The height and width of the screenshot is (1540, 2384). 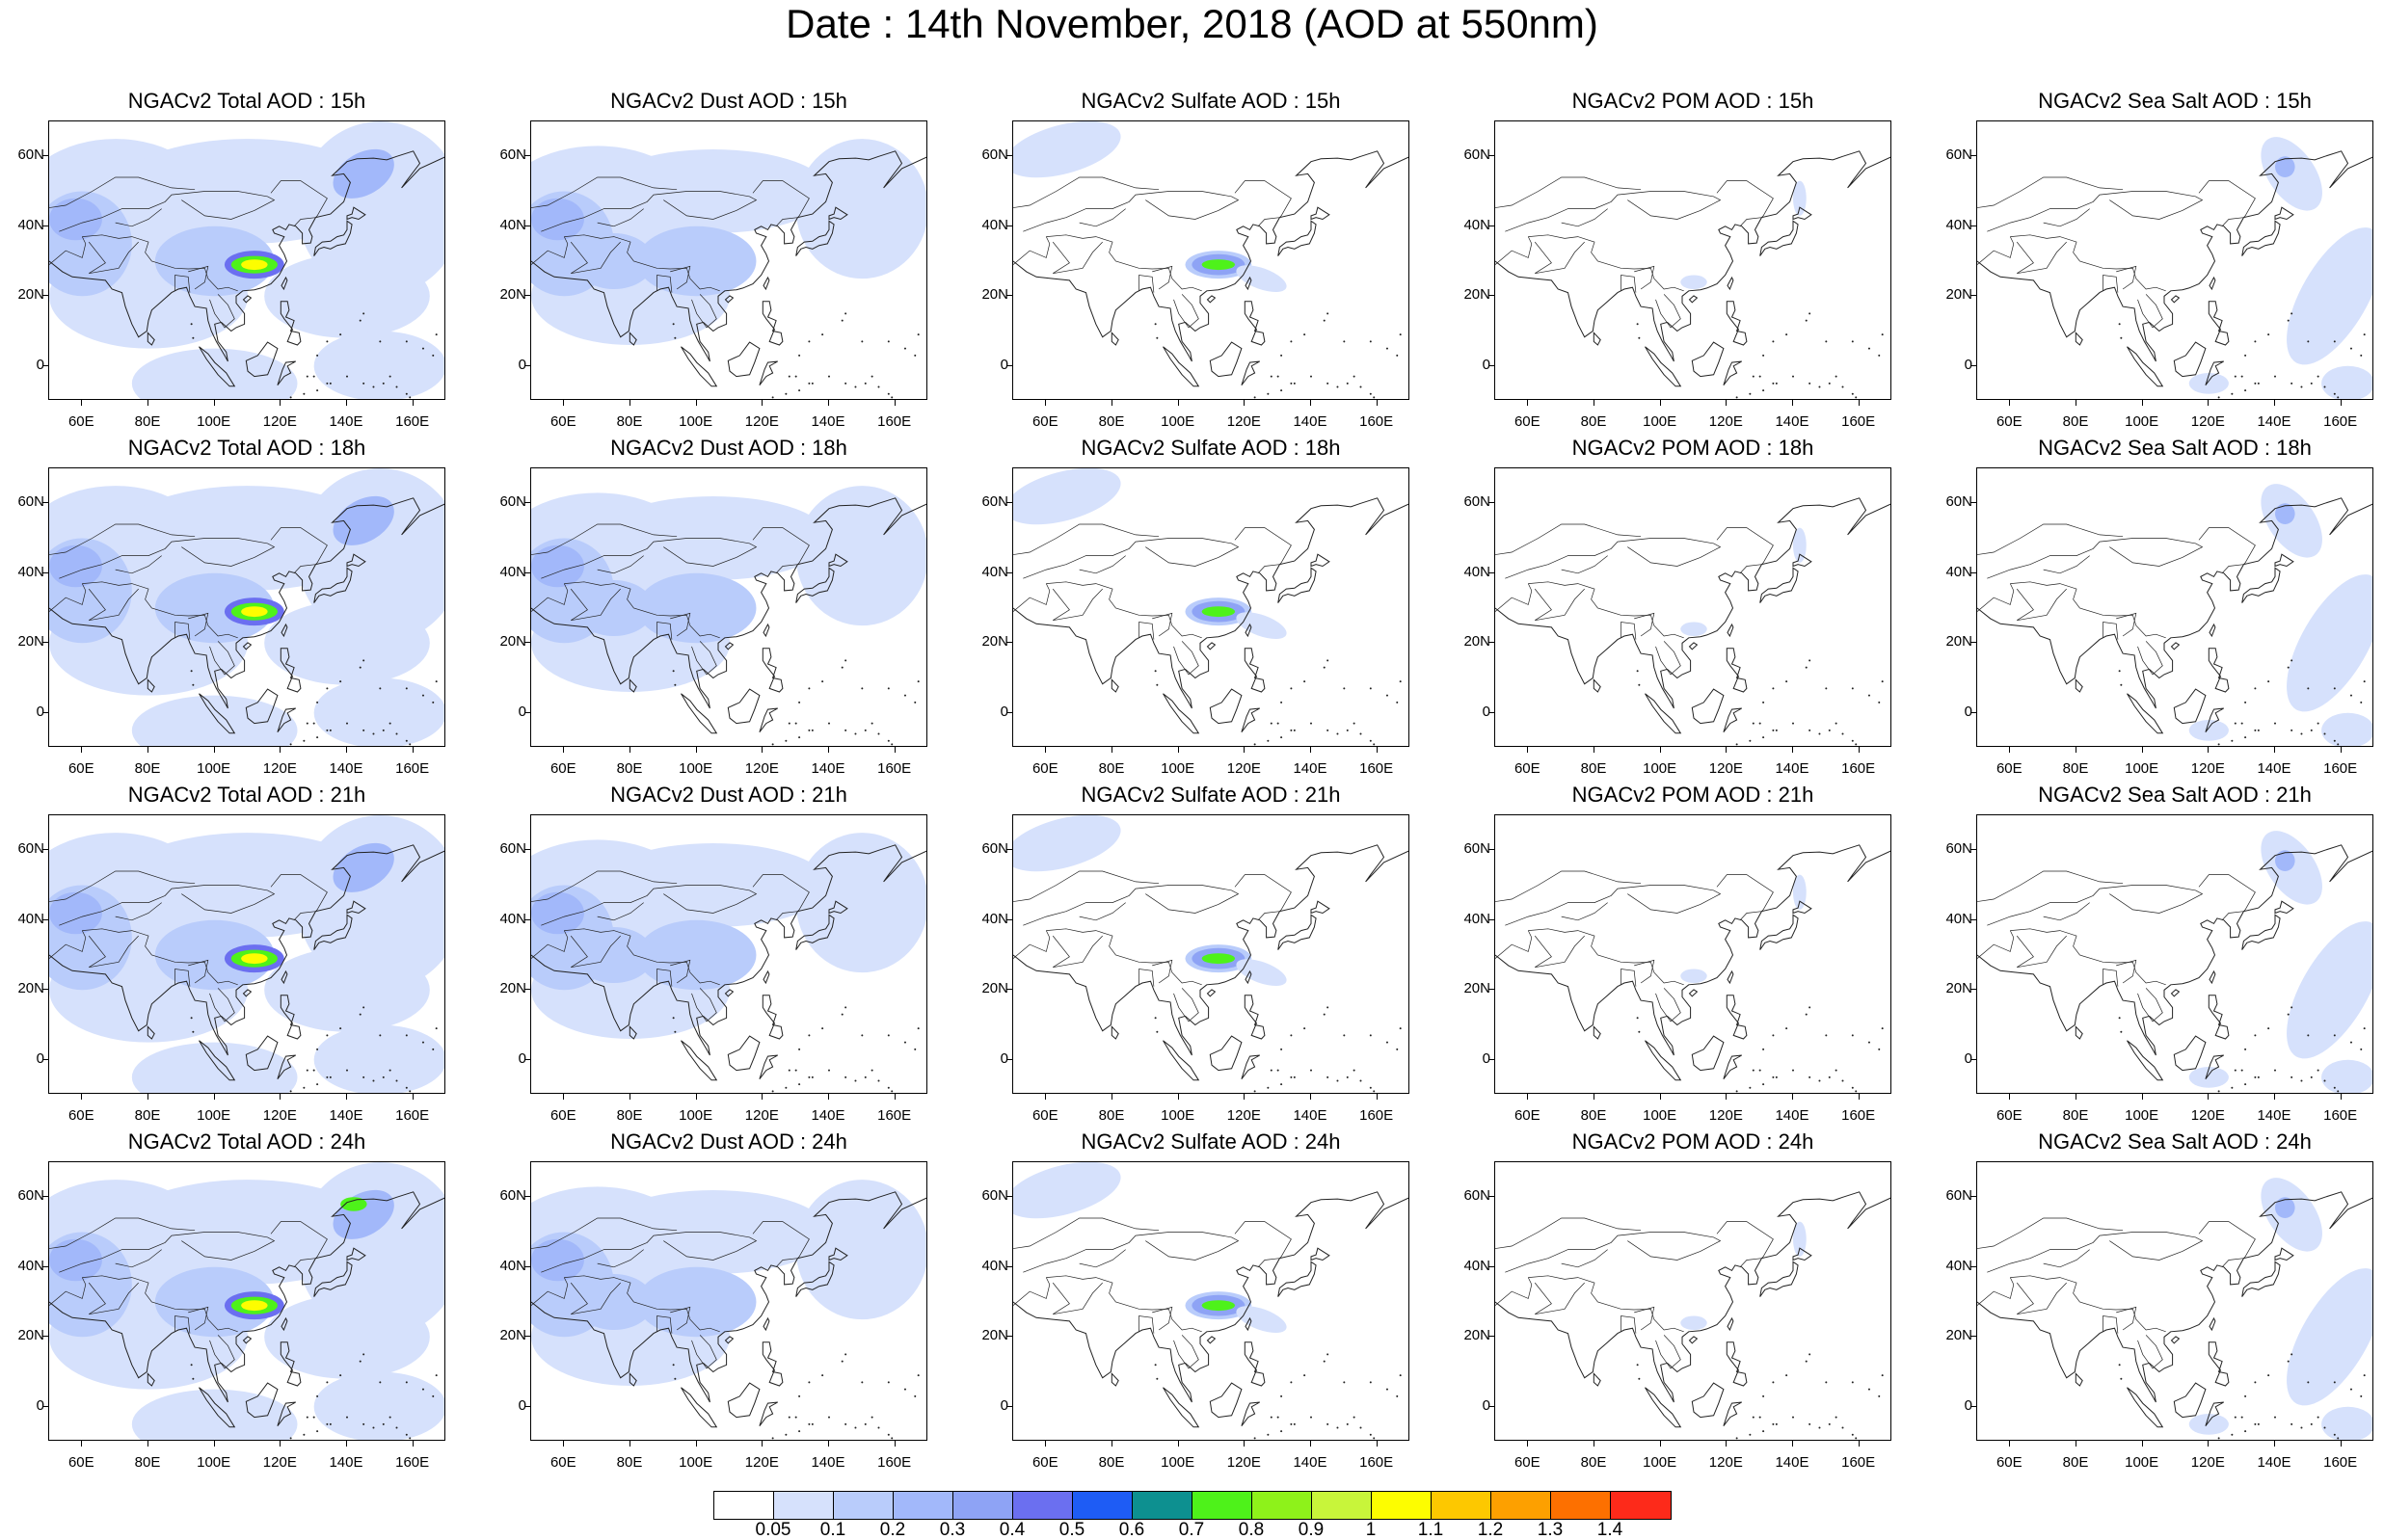 What do you see at coordinates (512, 1196) in the screenshot?
I see `y-tick-label: 60N` at bounding box center [512, 1196].